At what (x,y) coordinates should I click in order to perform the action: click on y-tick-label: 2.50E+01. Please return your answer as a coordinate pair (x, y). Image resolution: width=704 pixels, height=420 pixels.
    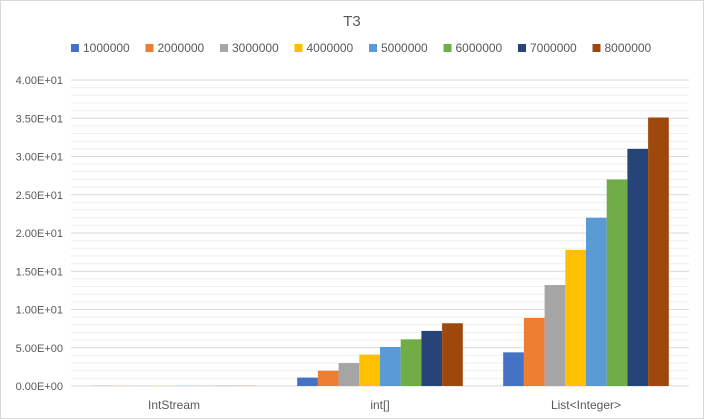
    Looking at the image, I should click on (39, 196).